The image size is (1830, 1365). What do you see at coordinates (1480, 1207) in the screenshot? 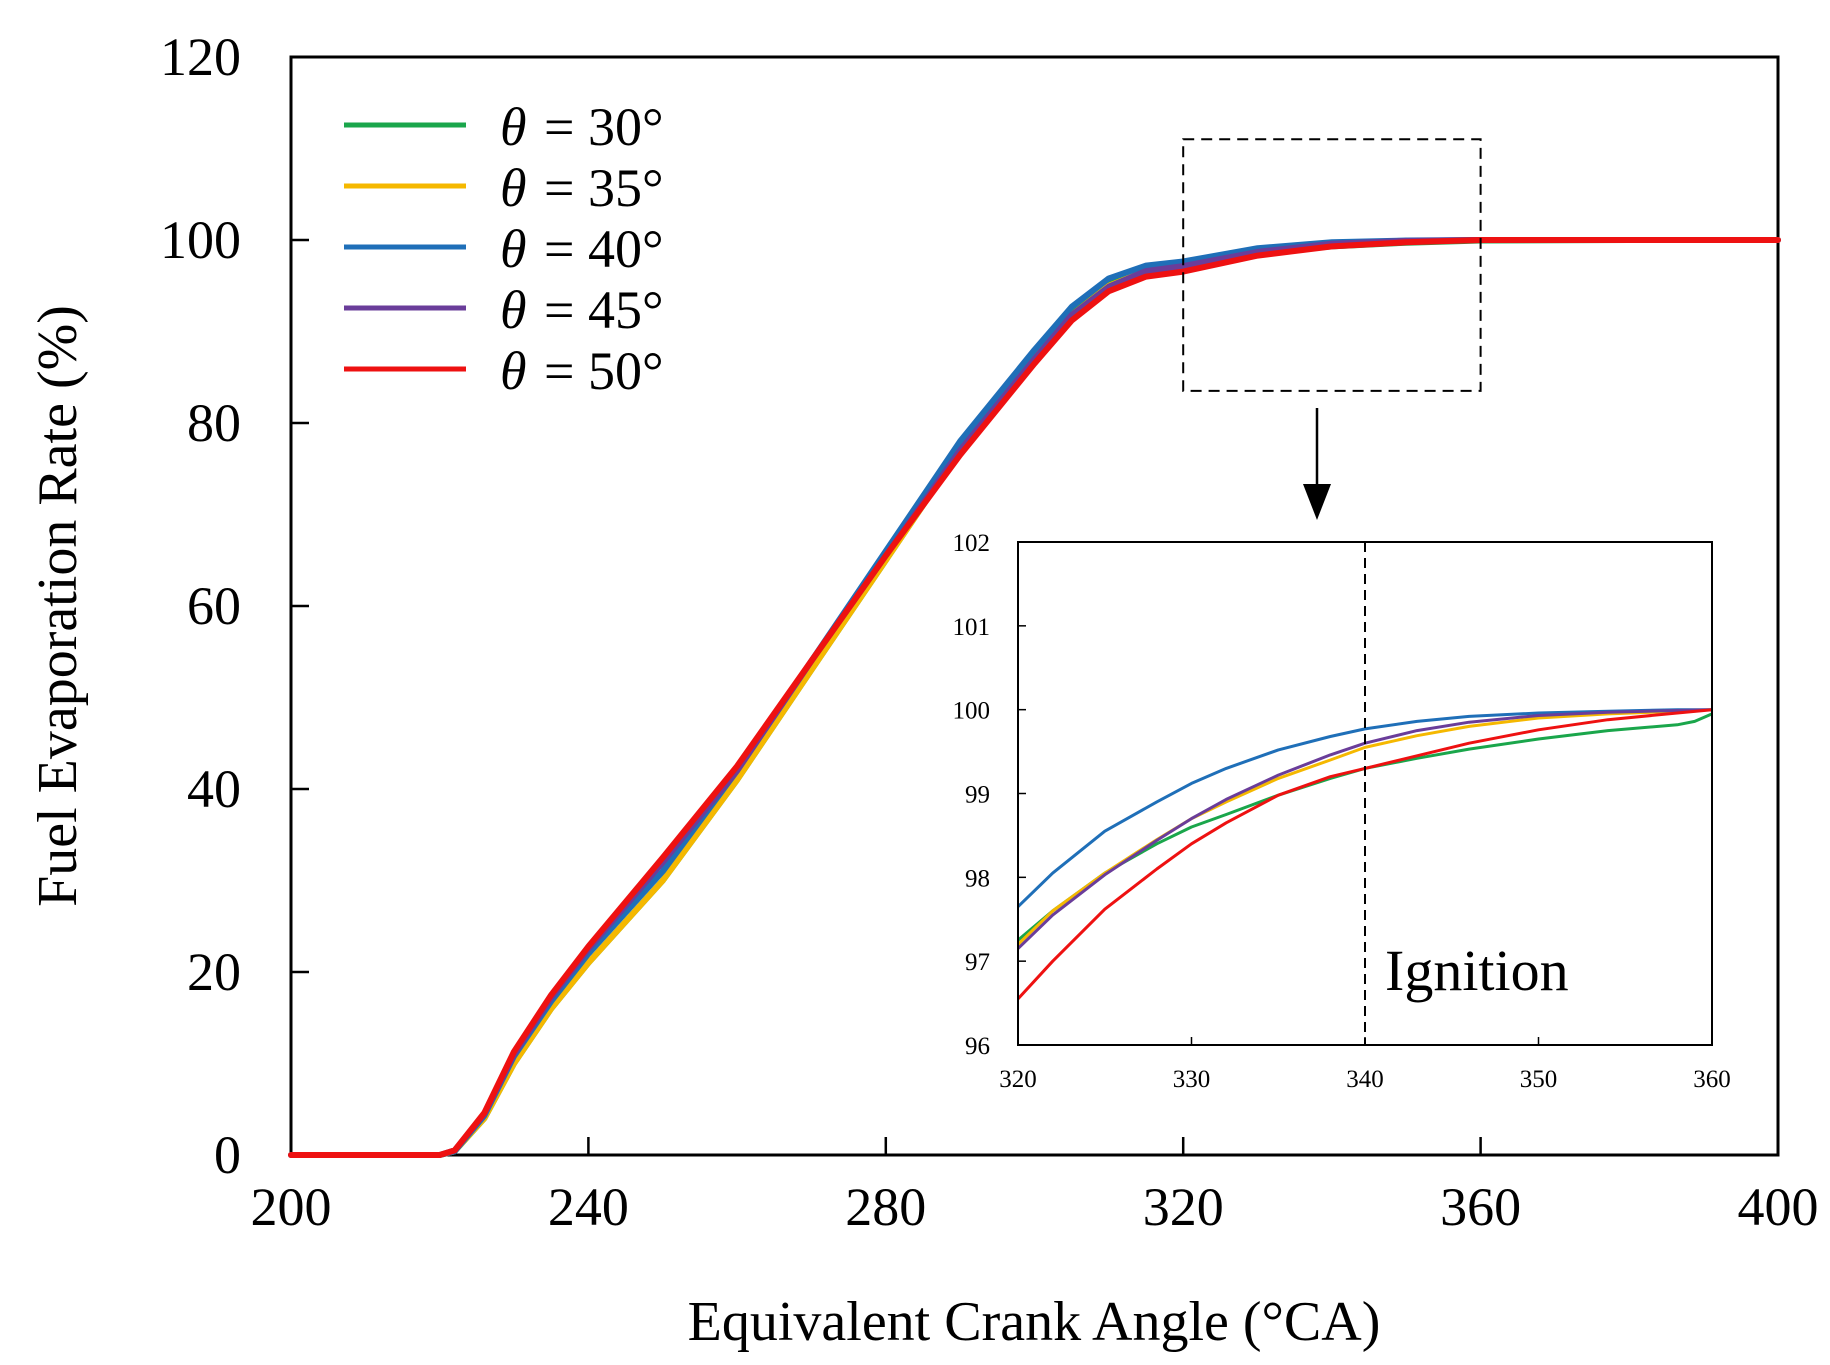
I see `x-tick-label: 360` at bounding box center [1480, 1207].